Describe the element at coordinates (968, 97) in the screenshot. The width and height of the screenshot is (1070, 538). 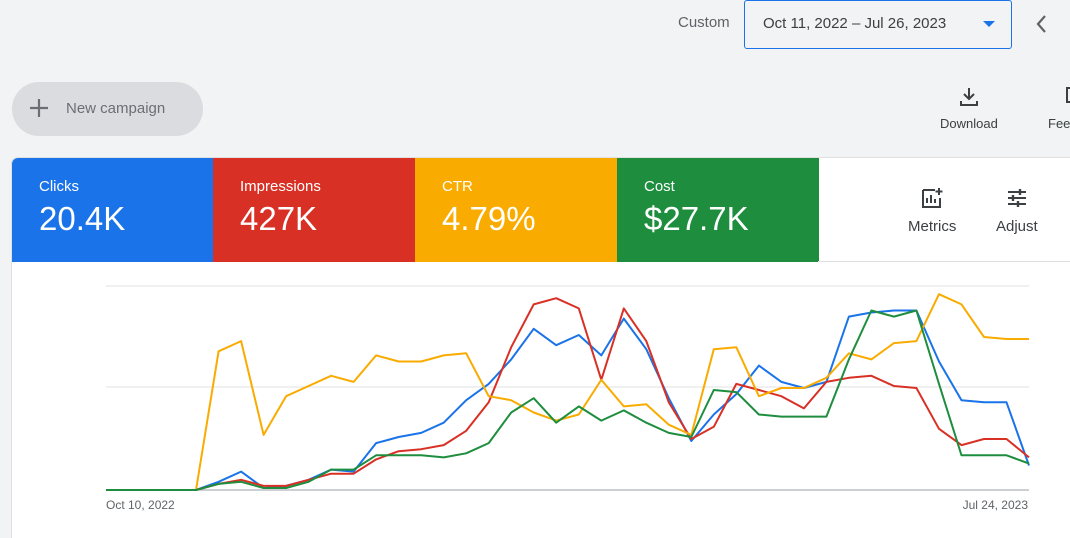
I see `download-icon` at that location.